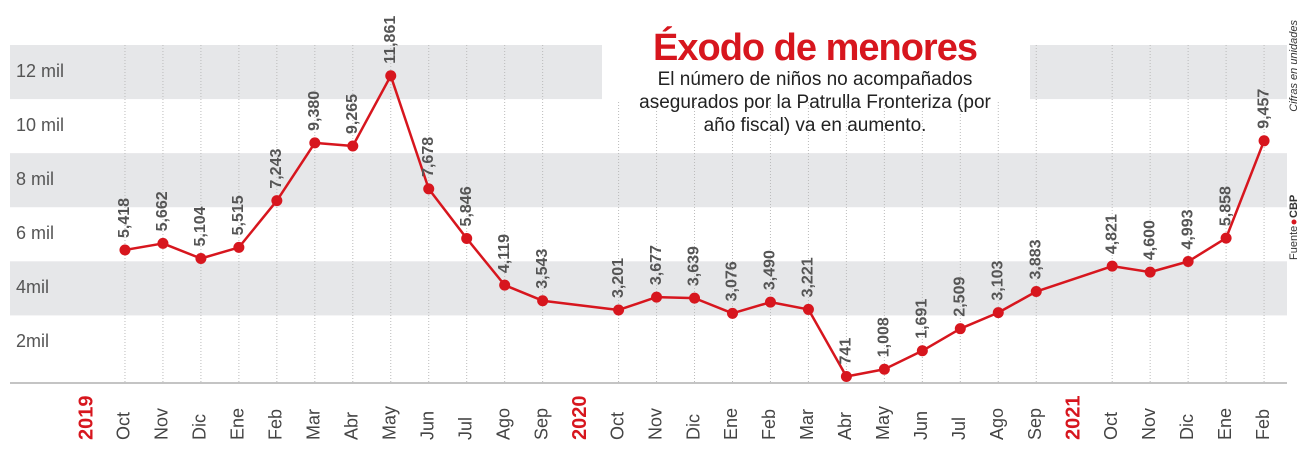 This screenshot has height=450, width=1302. What do you see at coordinates (846, 351) in the screenshot?
I see `value-label: 741` at bounding box center [846, 351].